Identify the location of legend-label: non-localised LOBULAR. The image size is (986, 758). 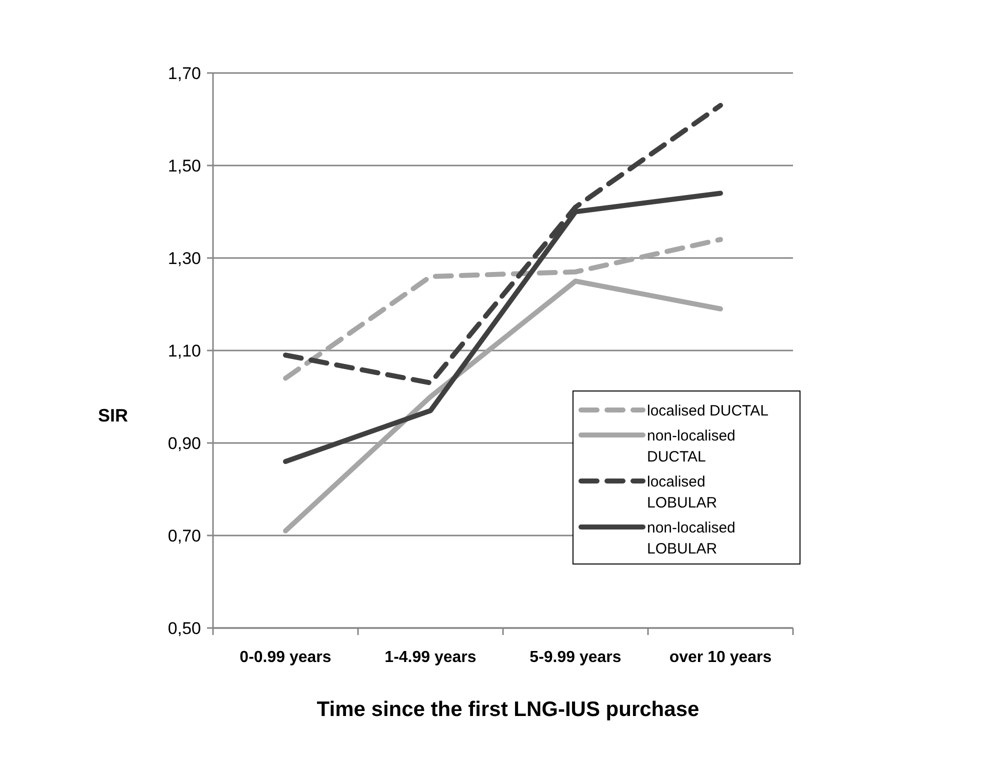
(691, 538).